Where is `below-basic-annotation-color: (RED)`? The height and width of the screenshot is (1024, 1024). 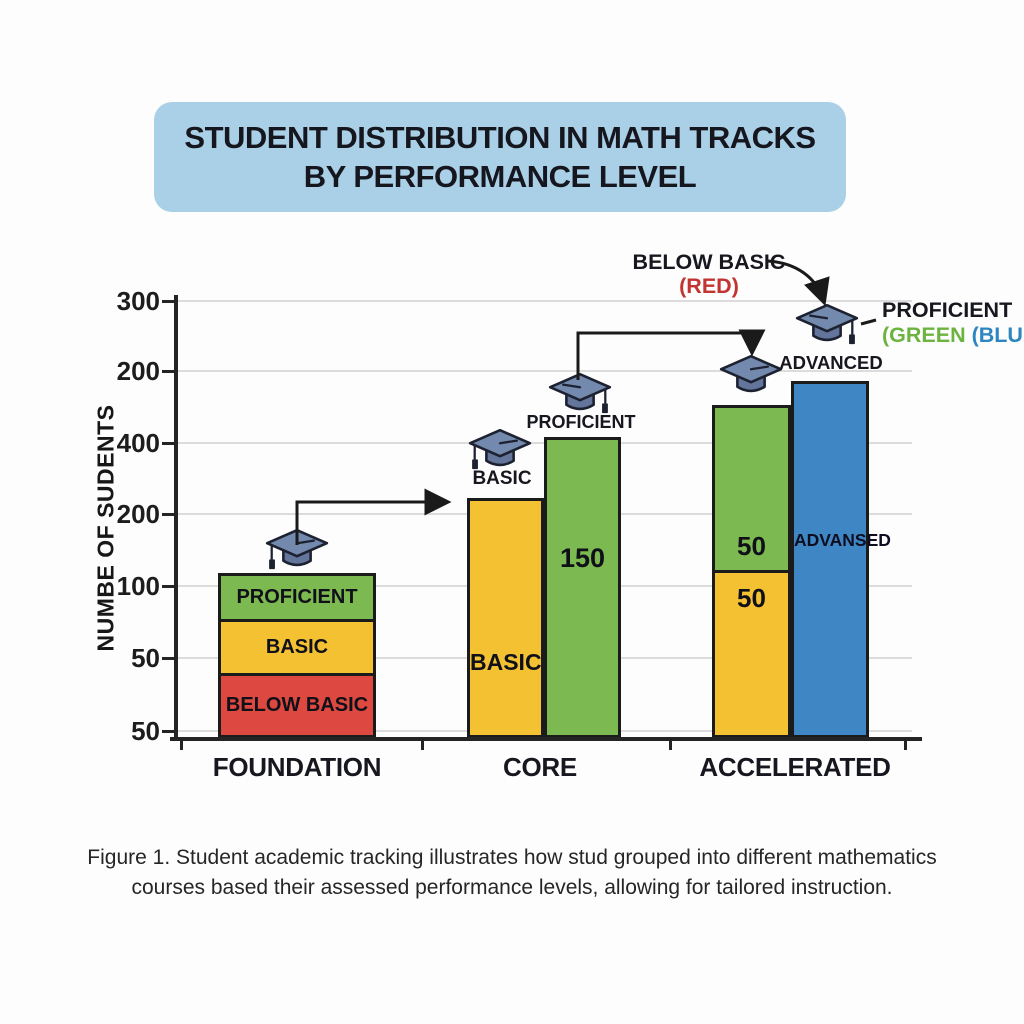 below-basic-annotation-color: (RED) is located at coordinates (709, 286).